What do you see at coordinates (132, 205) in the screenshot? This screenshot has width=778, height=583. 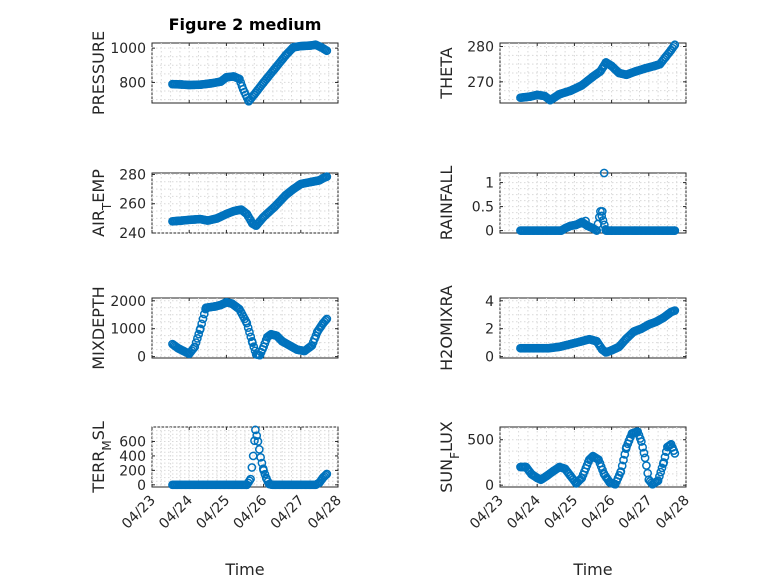 I see `y-tick-label: 260` at bounding box center [132, 205].